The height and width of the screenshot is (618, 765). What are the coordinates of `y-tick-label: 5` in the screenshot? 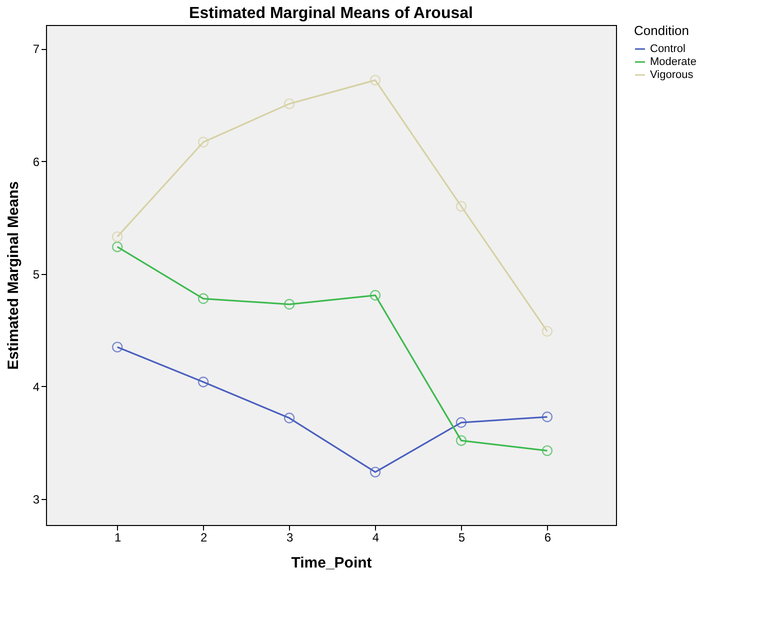 It's located at (36, 274).